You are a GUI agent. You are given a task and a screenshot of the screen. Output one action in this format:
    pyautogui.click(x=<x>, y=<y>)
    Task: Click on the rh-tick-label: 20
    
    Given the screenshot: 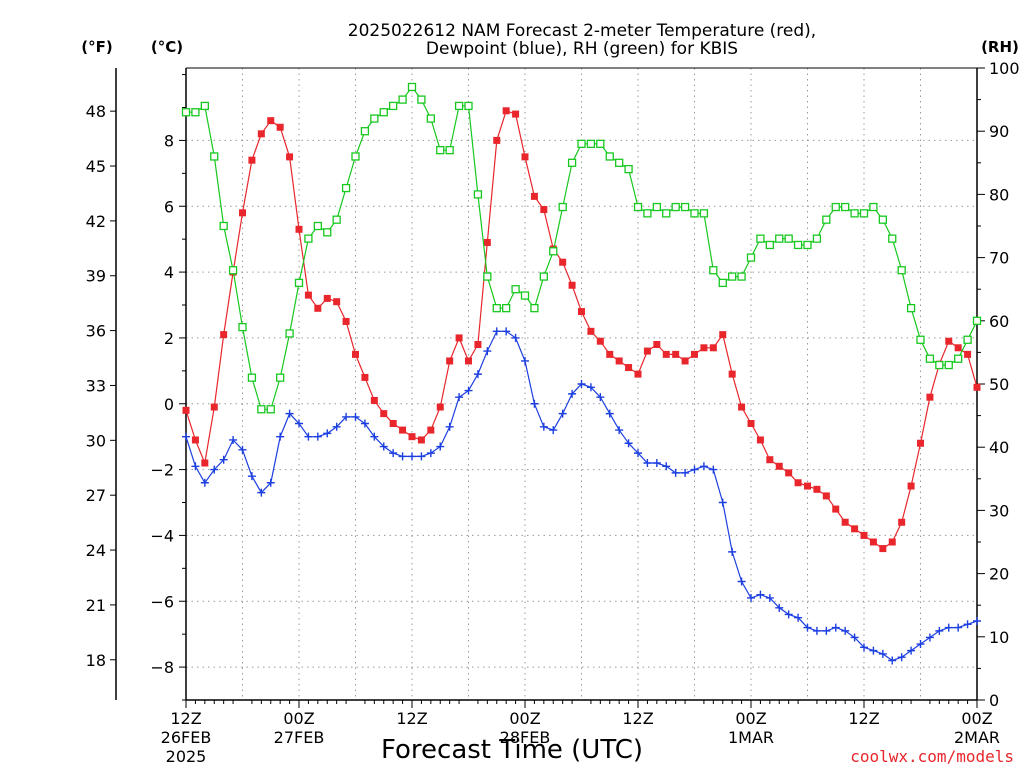 What is the action you would take?
    pyautogui.click(x=999, y=574)
    